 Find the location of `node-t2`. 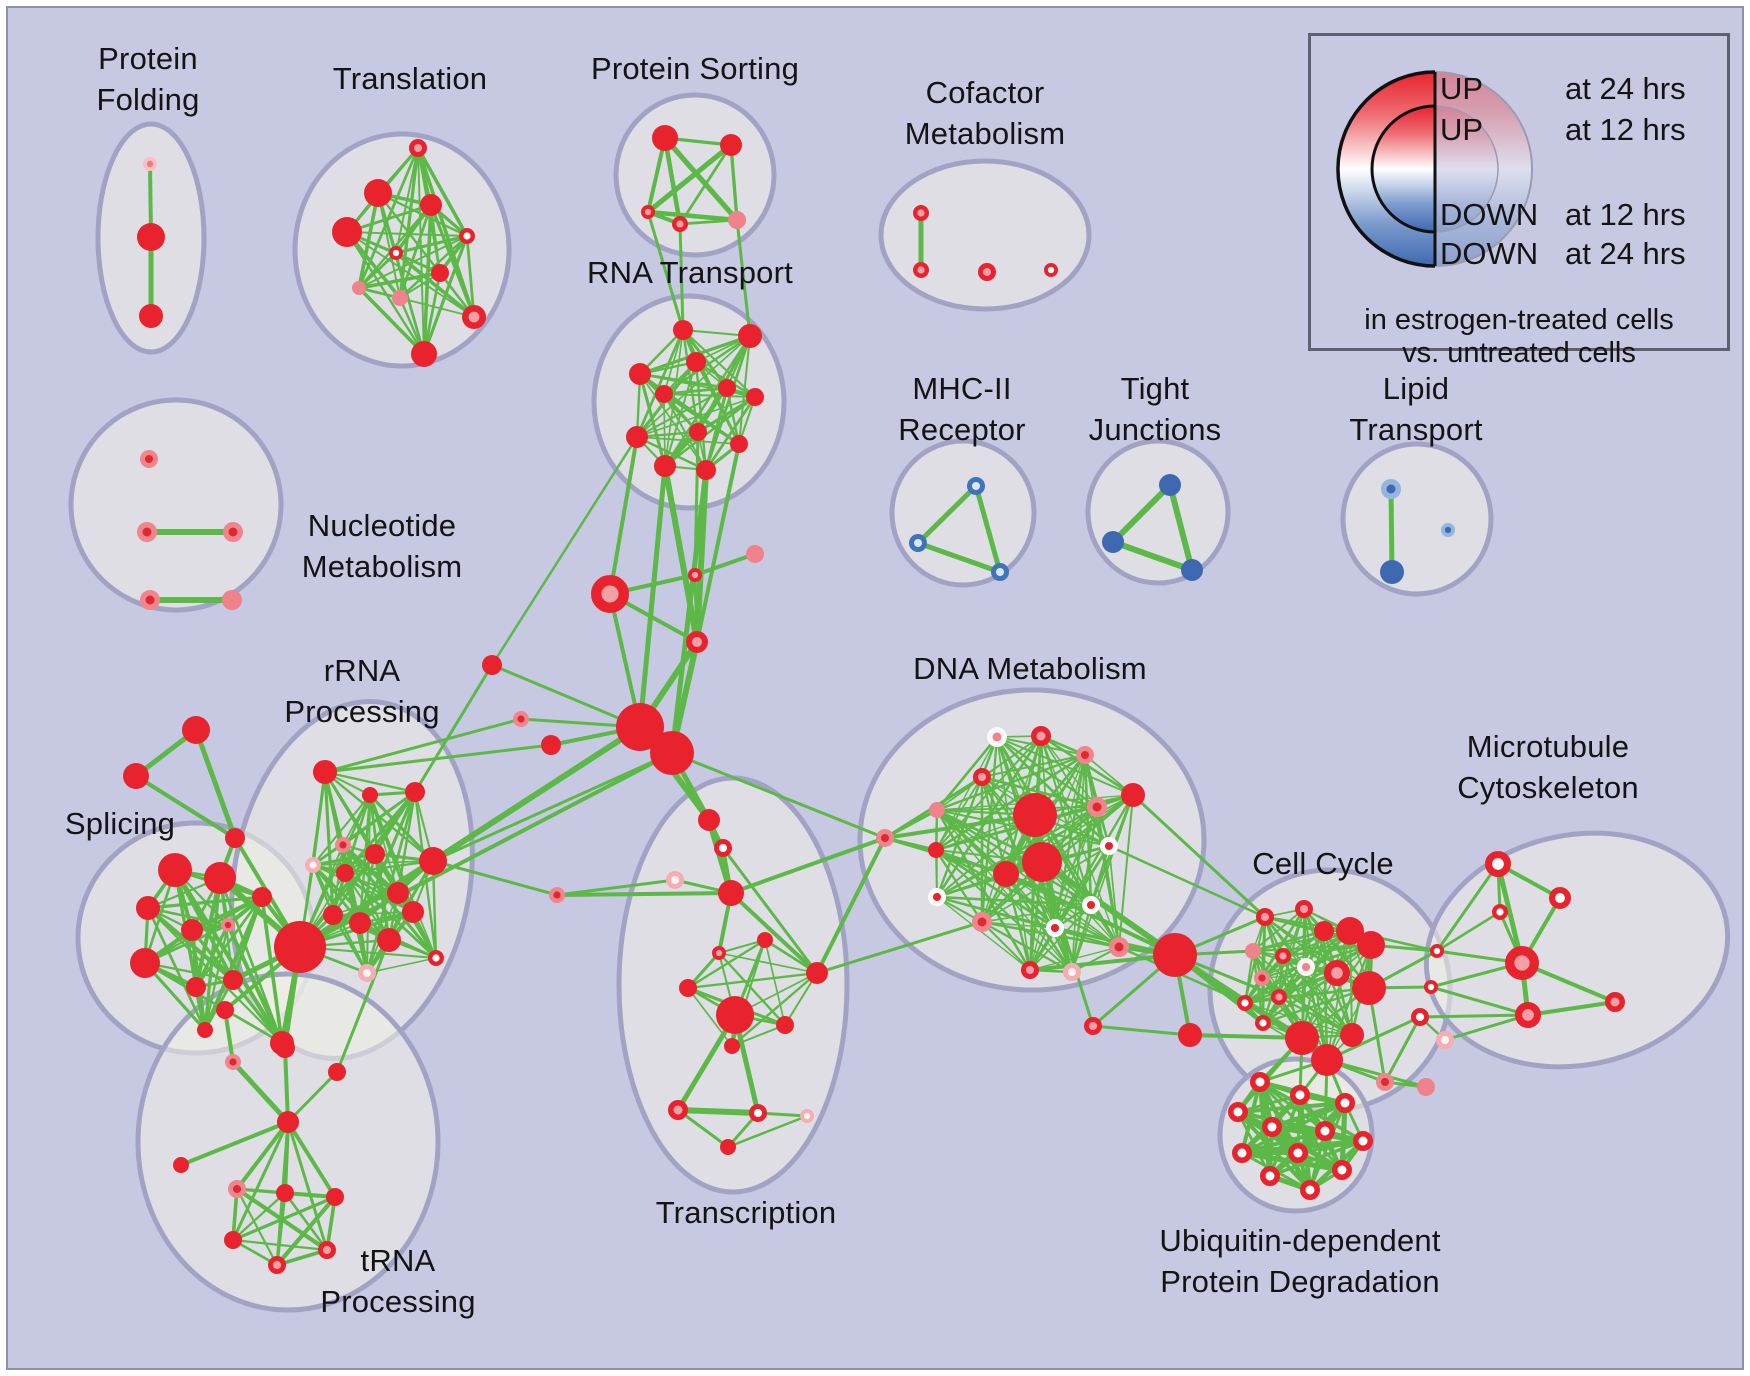

node-t2 is located at coordinates (378, 193).